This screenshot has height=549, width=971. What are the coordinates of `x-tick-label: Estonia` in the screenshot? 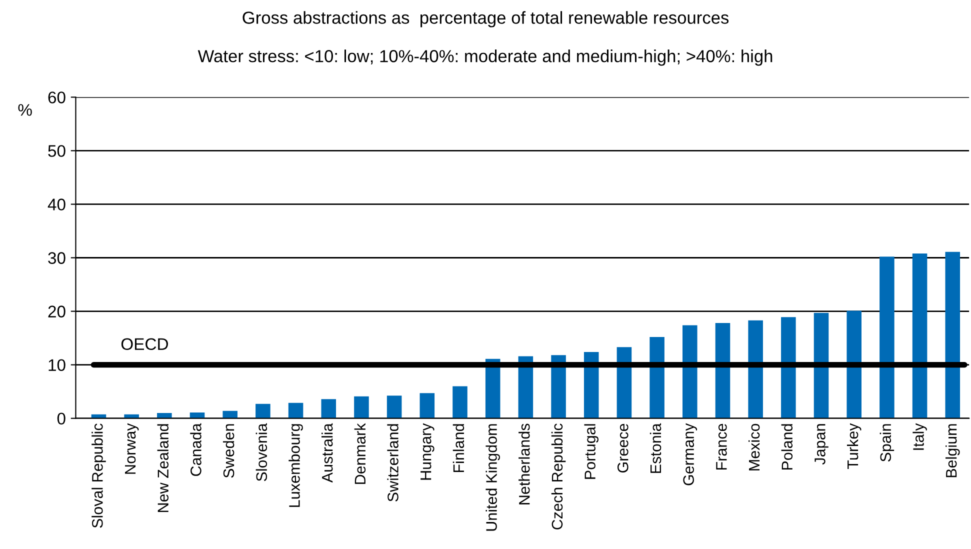 It's located at (656, 448).